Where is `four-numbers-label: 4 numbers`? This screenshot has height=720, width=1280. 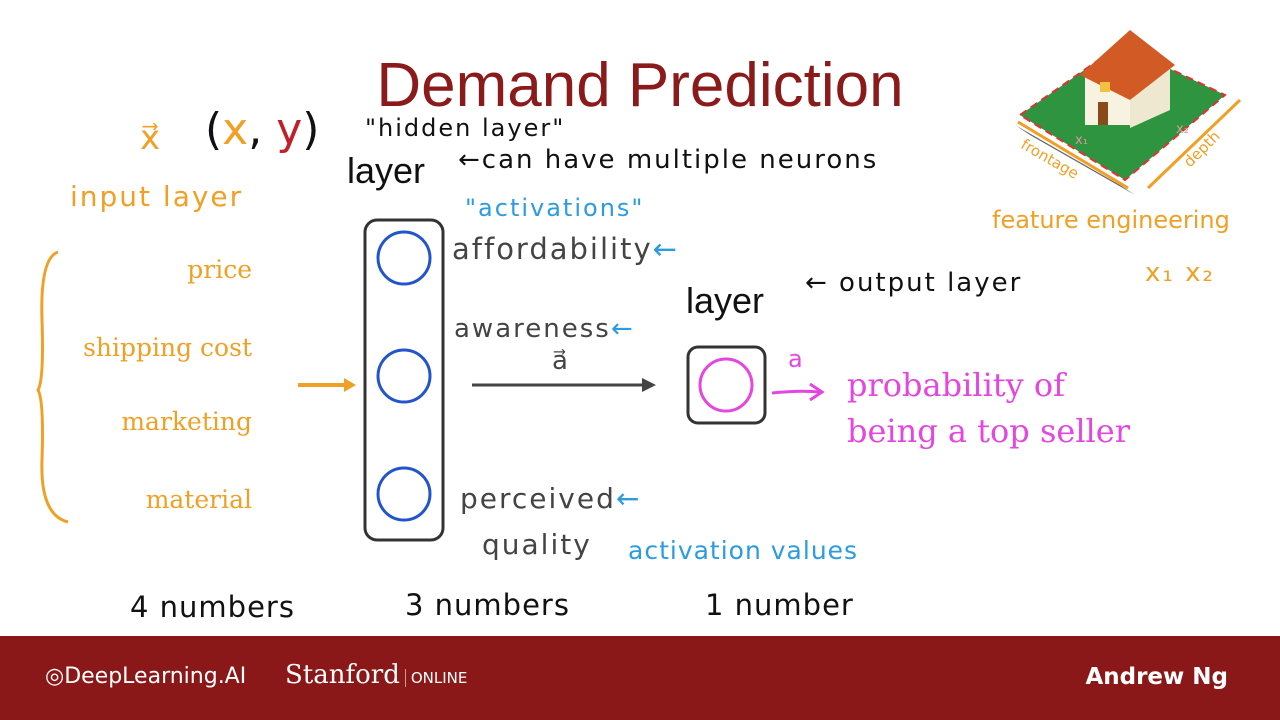
four-numbers-label: 4 numbers is located at coordinates (212, 607).